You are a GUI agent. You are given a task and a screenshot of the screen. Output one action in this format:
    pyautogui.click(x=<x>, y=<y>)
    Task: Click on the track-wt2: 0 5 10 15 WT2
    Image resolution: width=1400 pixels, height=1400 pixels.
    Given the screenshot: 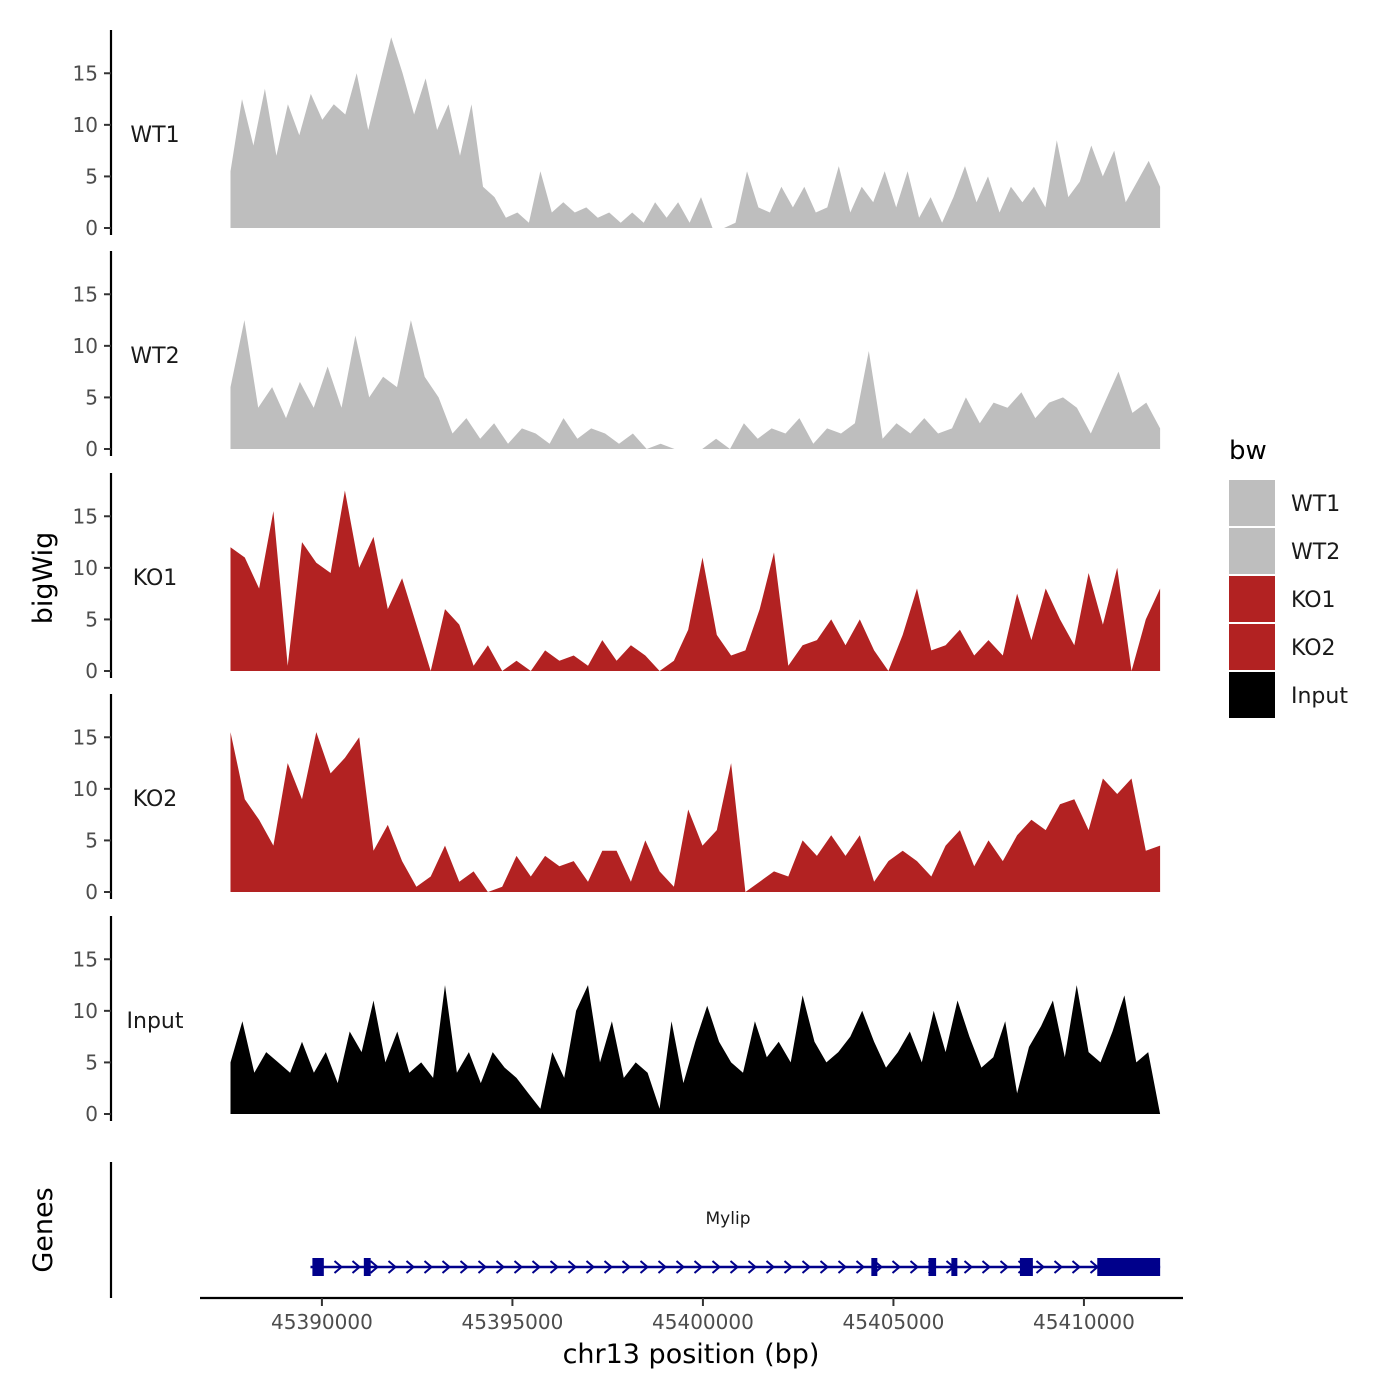 What is the action you would take?
    pyautogui.click(x=617, y=356)
    